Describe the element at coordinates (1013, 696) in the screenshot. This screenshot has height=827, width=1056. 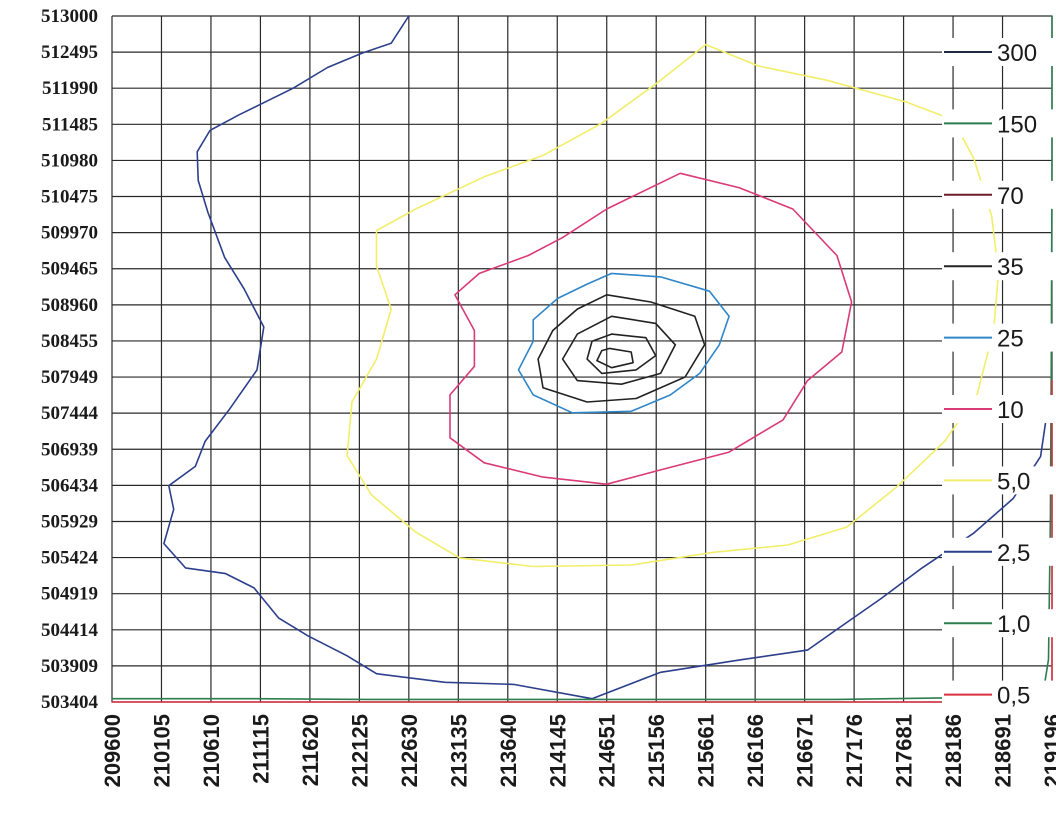
I see `legend-label: 0,5` at that location.